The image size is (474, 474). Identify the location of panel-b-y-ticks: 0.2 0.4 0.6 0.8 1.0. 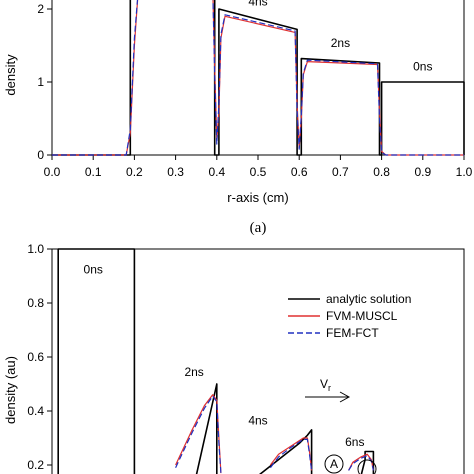
(39, 357).